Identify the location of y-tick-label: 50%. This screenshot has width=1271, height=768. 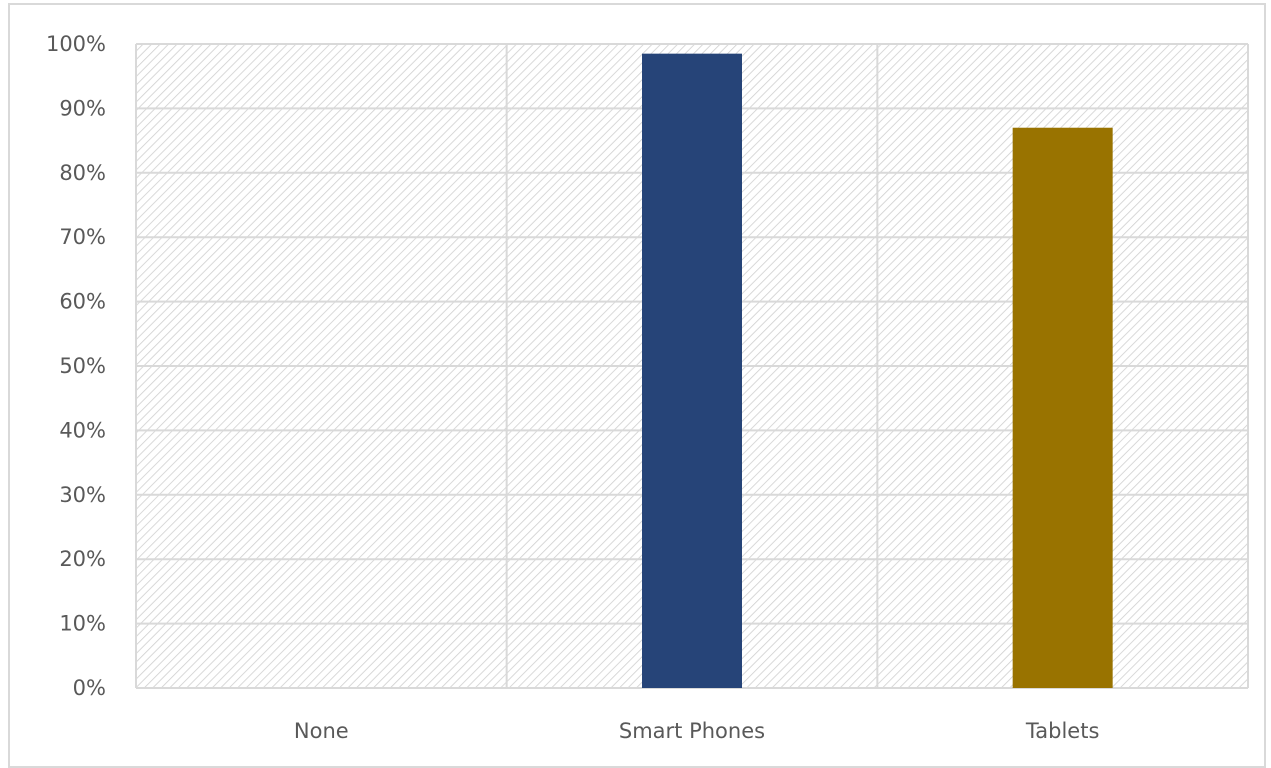
(82, 366).